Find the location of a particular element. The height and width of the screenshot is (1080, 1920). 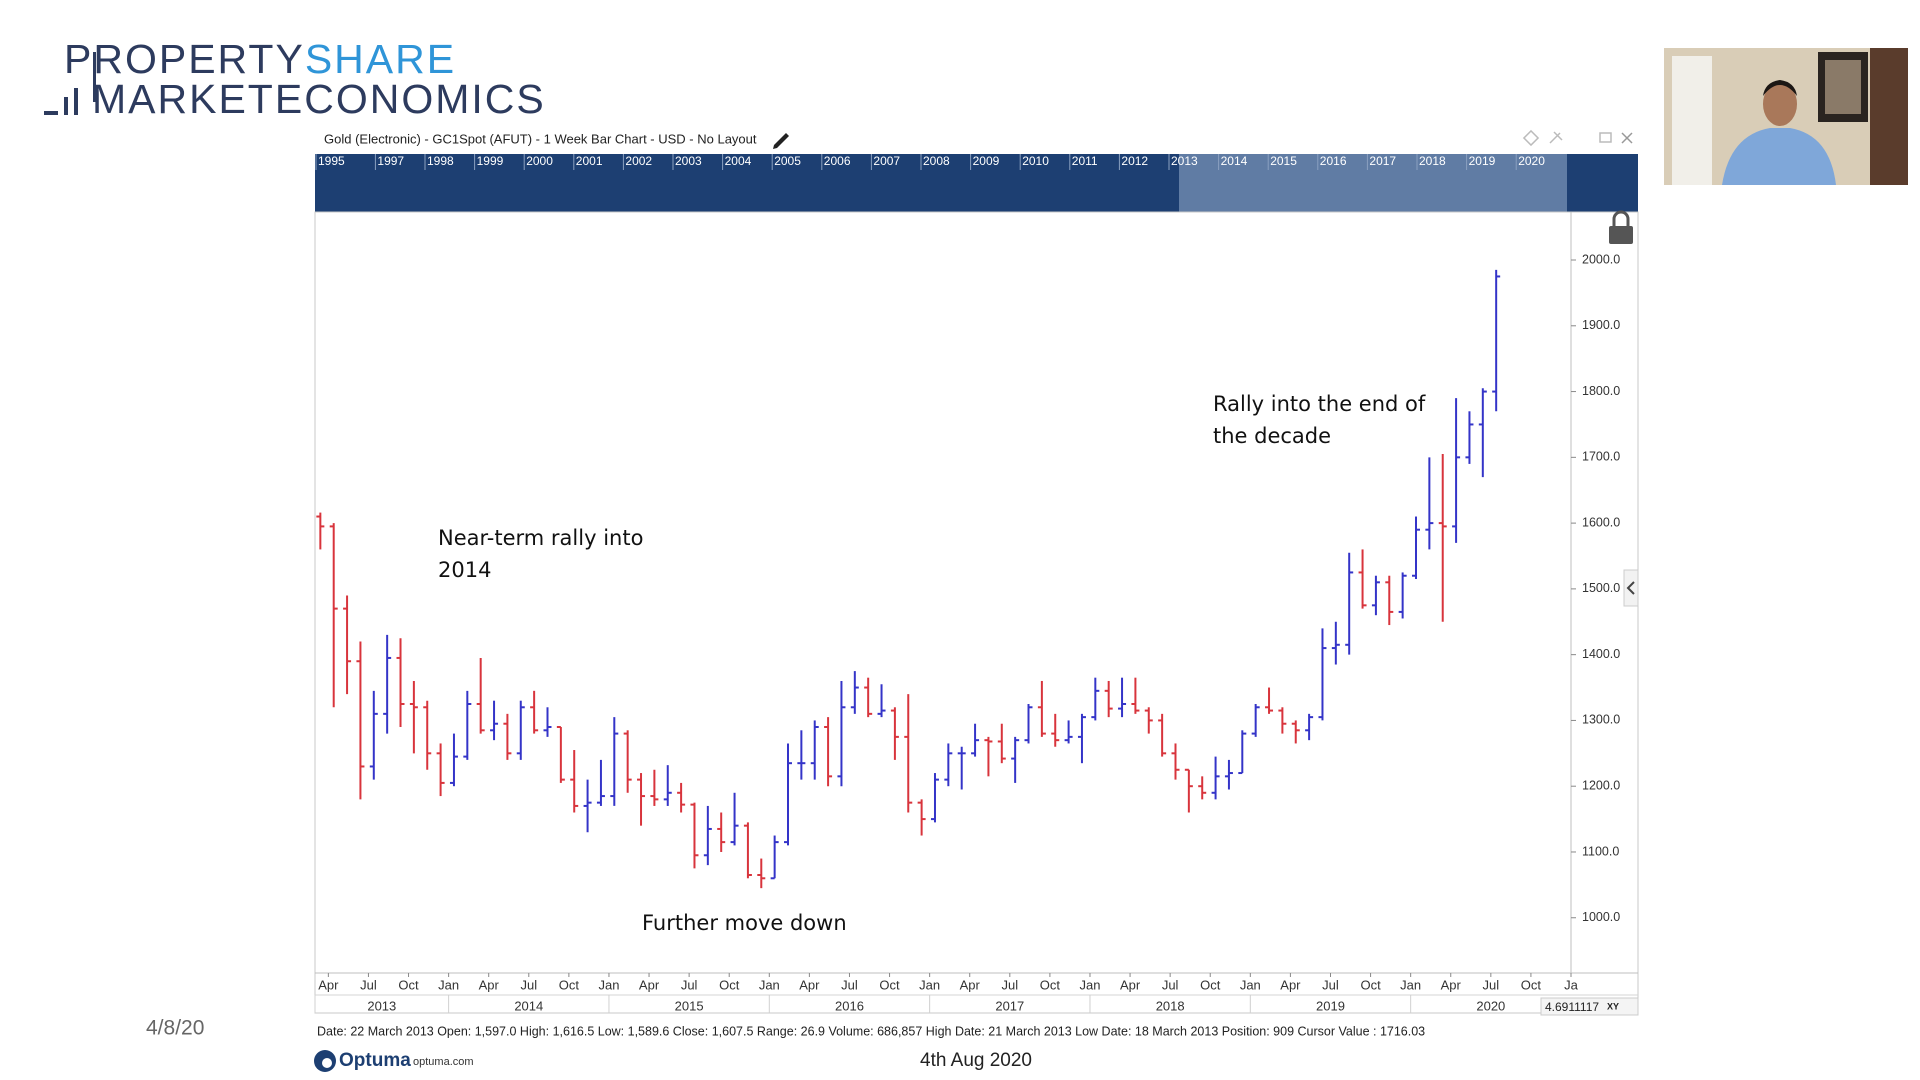

y-tick-label: 1100.0 is located at coordinates (1600, 851).